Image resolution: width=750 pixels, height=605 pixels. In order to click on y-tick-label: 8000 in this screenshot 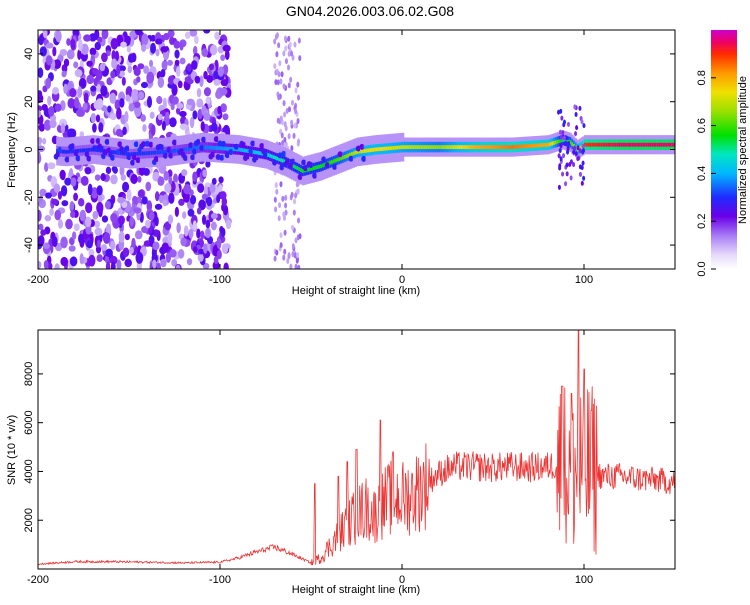, I will do `click(29, 374)`.